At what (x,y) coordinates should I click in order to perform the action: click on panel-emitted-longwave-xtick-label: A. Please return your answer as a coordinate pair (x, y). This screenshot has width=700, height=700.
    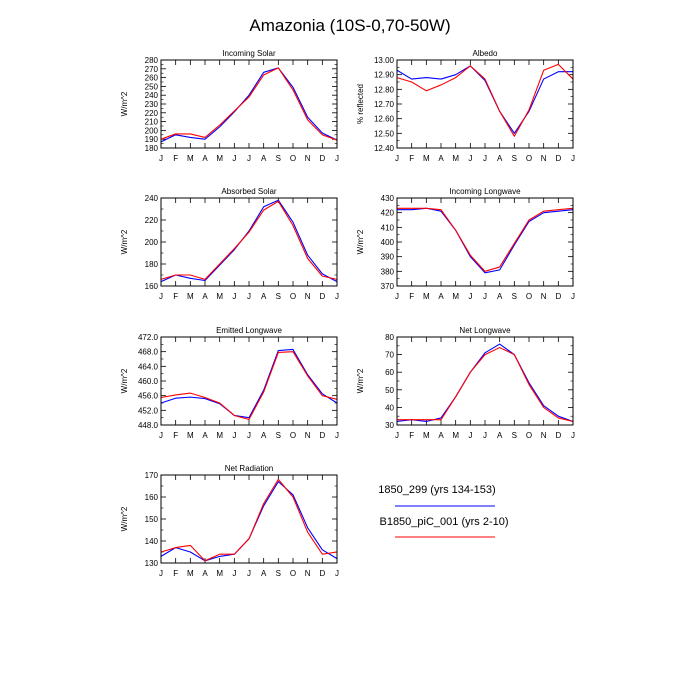
    Looking at the image, I should click on (264, 435).